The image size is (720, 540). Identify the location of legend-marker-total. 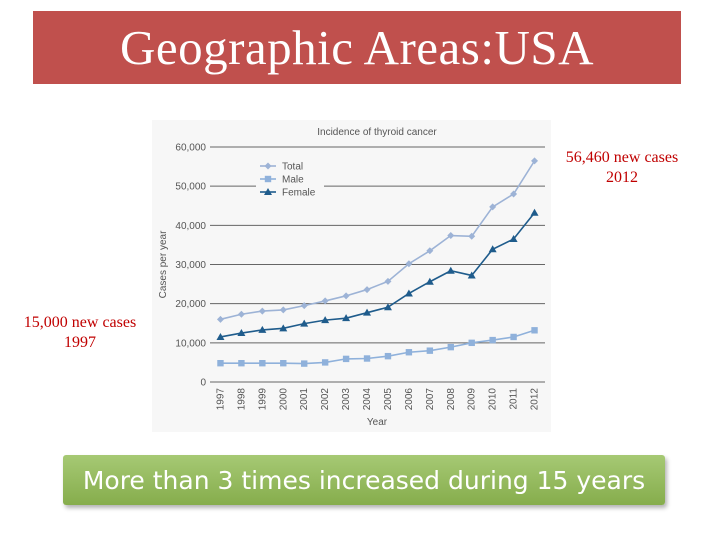
(268, 166).